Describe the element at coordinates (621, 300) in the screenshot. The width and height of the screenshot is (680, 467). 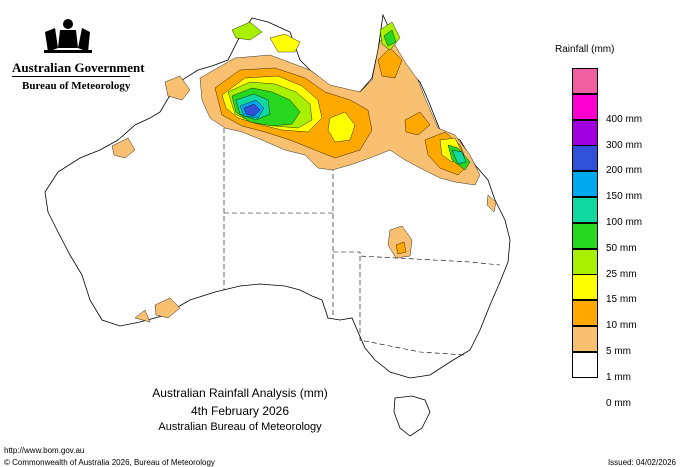
I see `legend-label: 15 mm` at that location.